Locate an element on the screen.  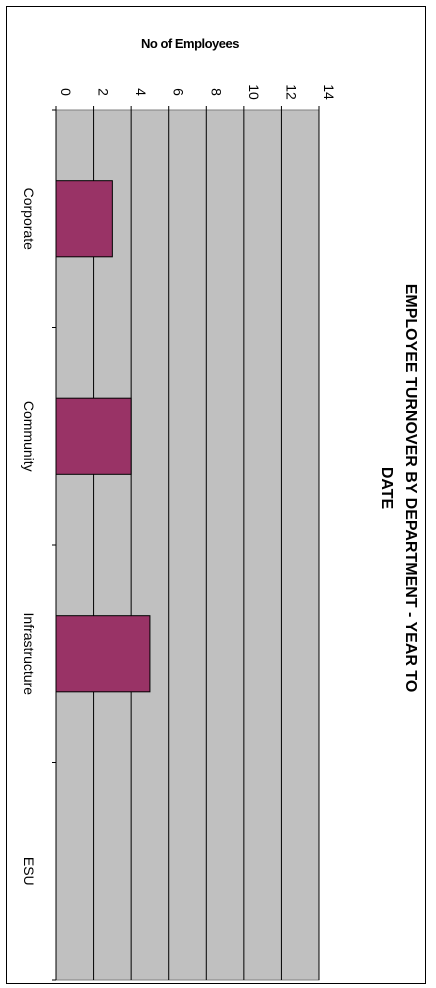
y-axis-title: No of Employees is located at coordinates (190, 43).